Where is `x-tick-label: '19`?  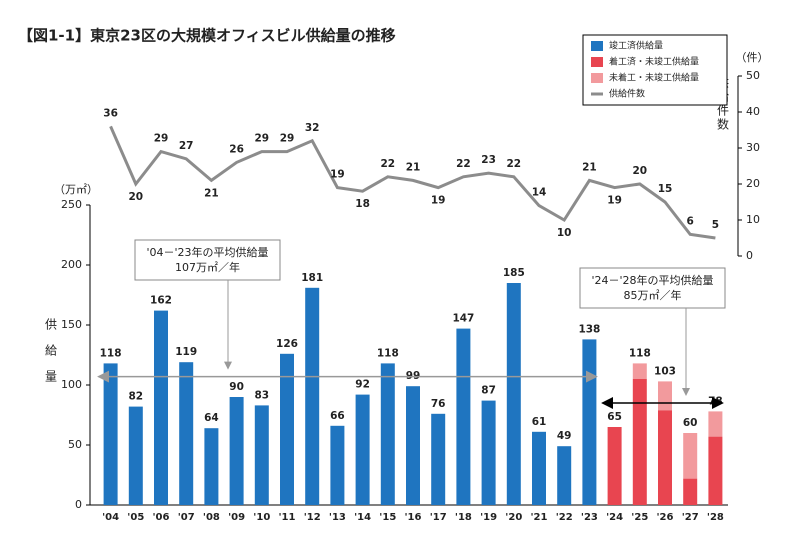
x-tick-label: '19 is located at coordinates (488, 517).